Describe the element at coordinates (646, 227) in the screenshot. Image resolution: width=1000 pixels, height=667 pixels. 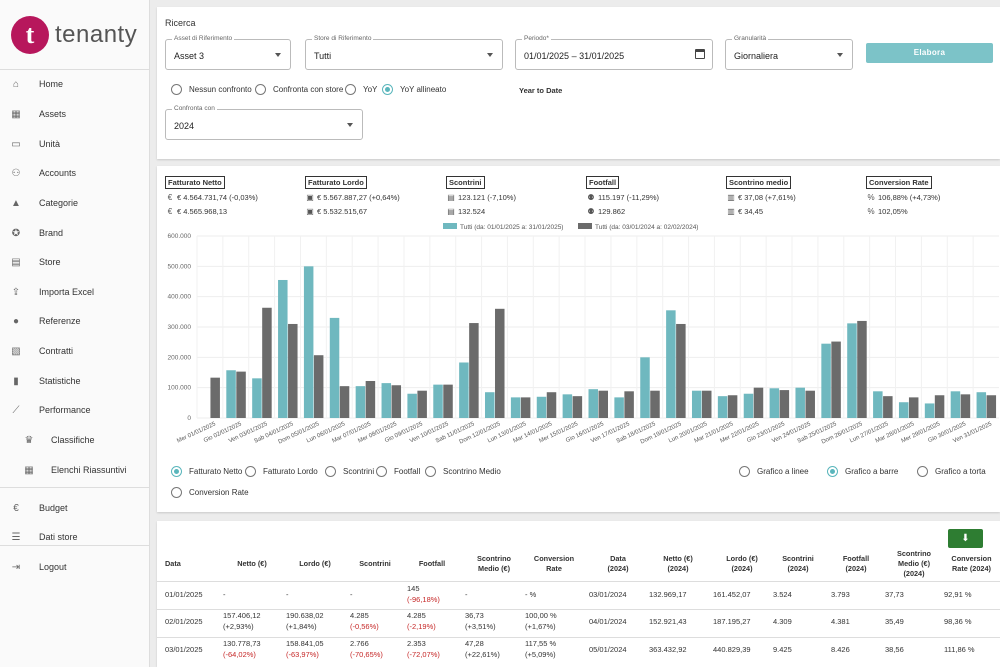
I see `legend-label: Tutti (da: 03/01/2024 a: 02/02/2024)` at that location.